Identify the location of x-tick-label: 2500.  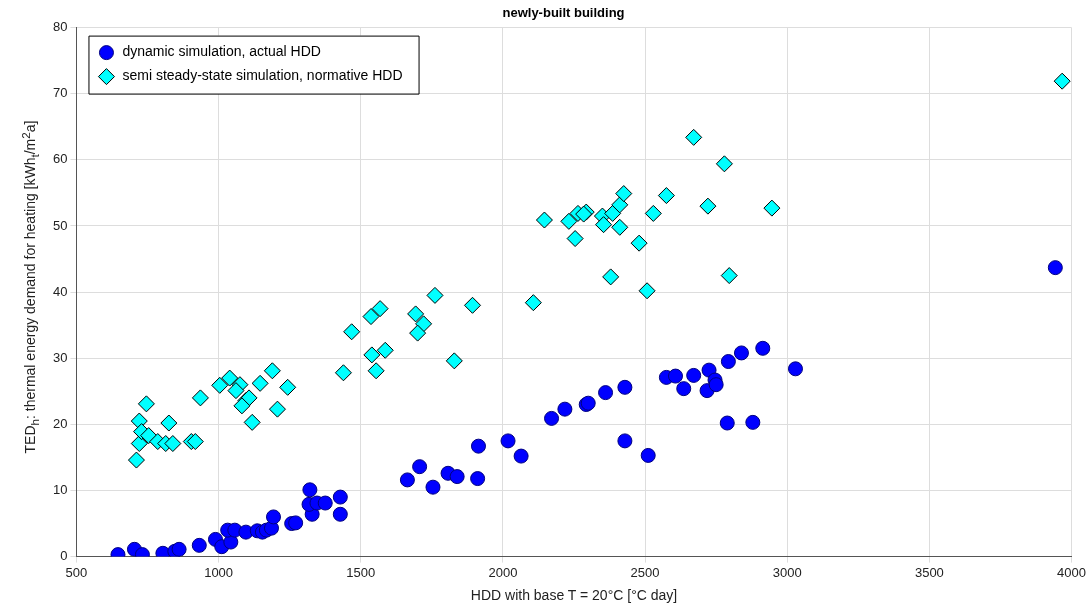
(645, 572).